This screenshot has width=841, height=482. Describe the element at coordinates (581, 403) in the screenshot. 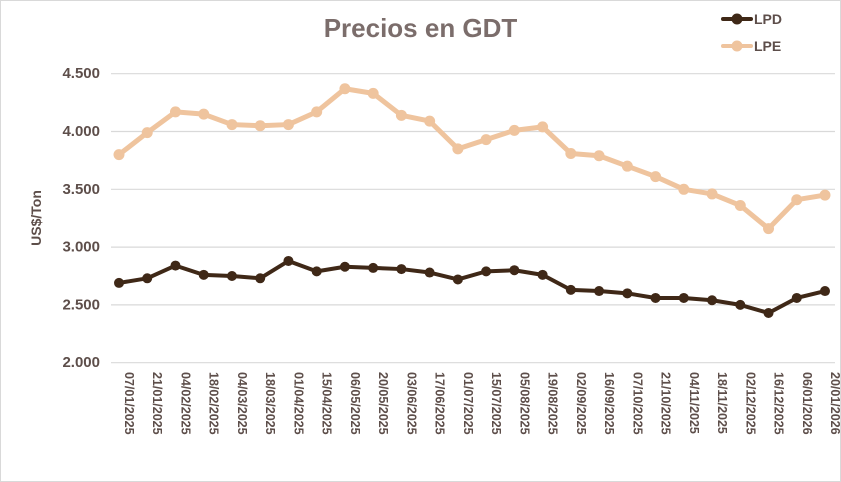

I see `x-tick-label: 02/09/2025` at that location.